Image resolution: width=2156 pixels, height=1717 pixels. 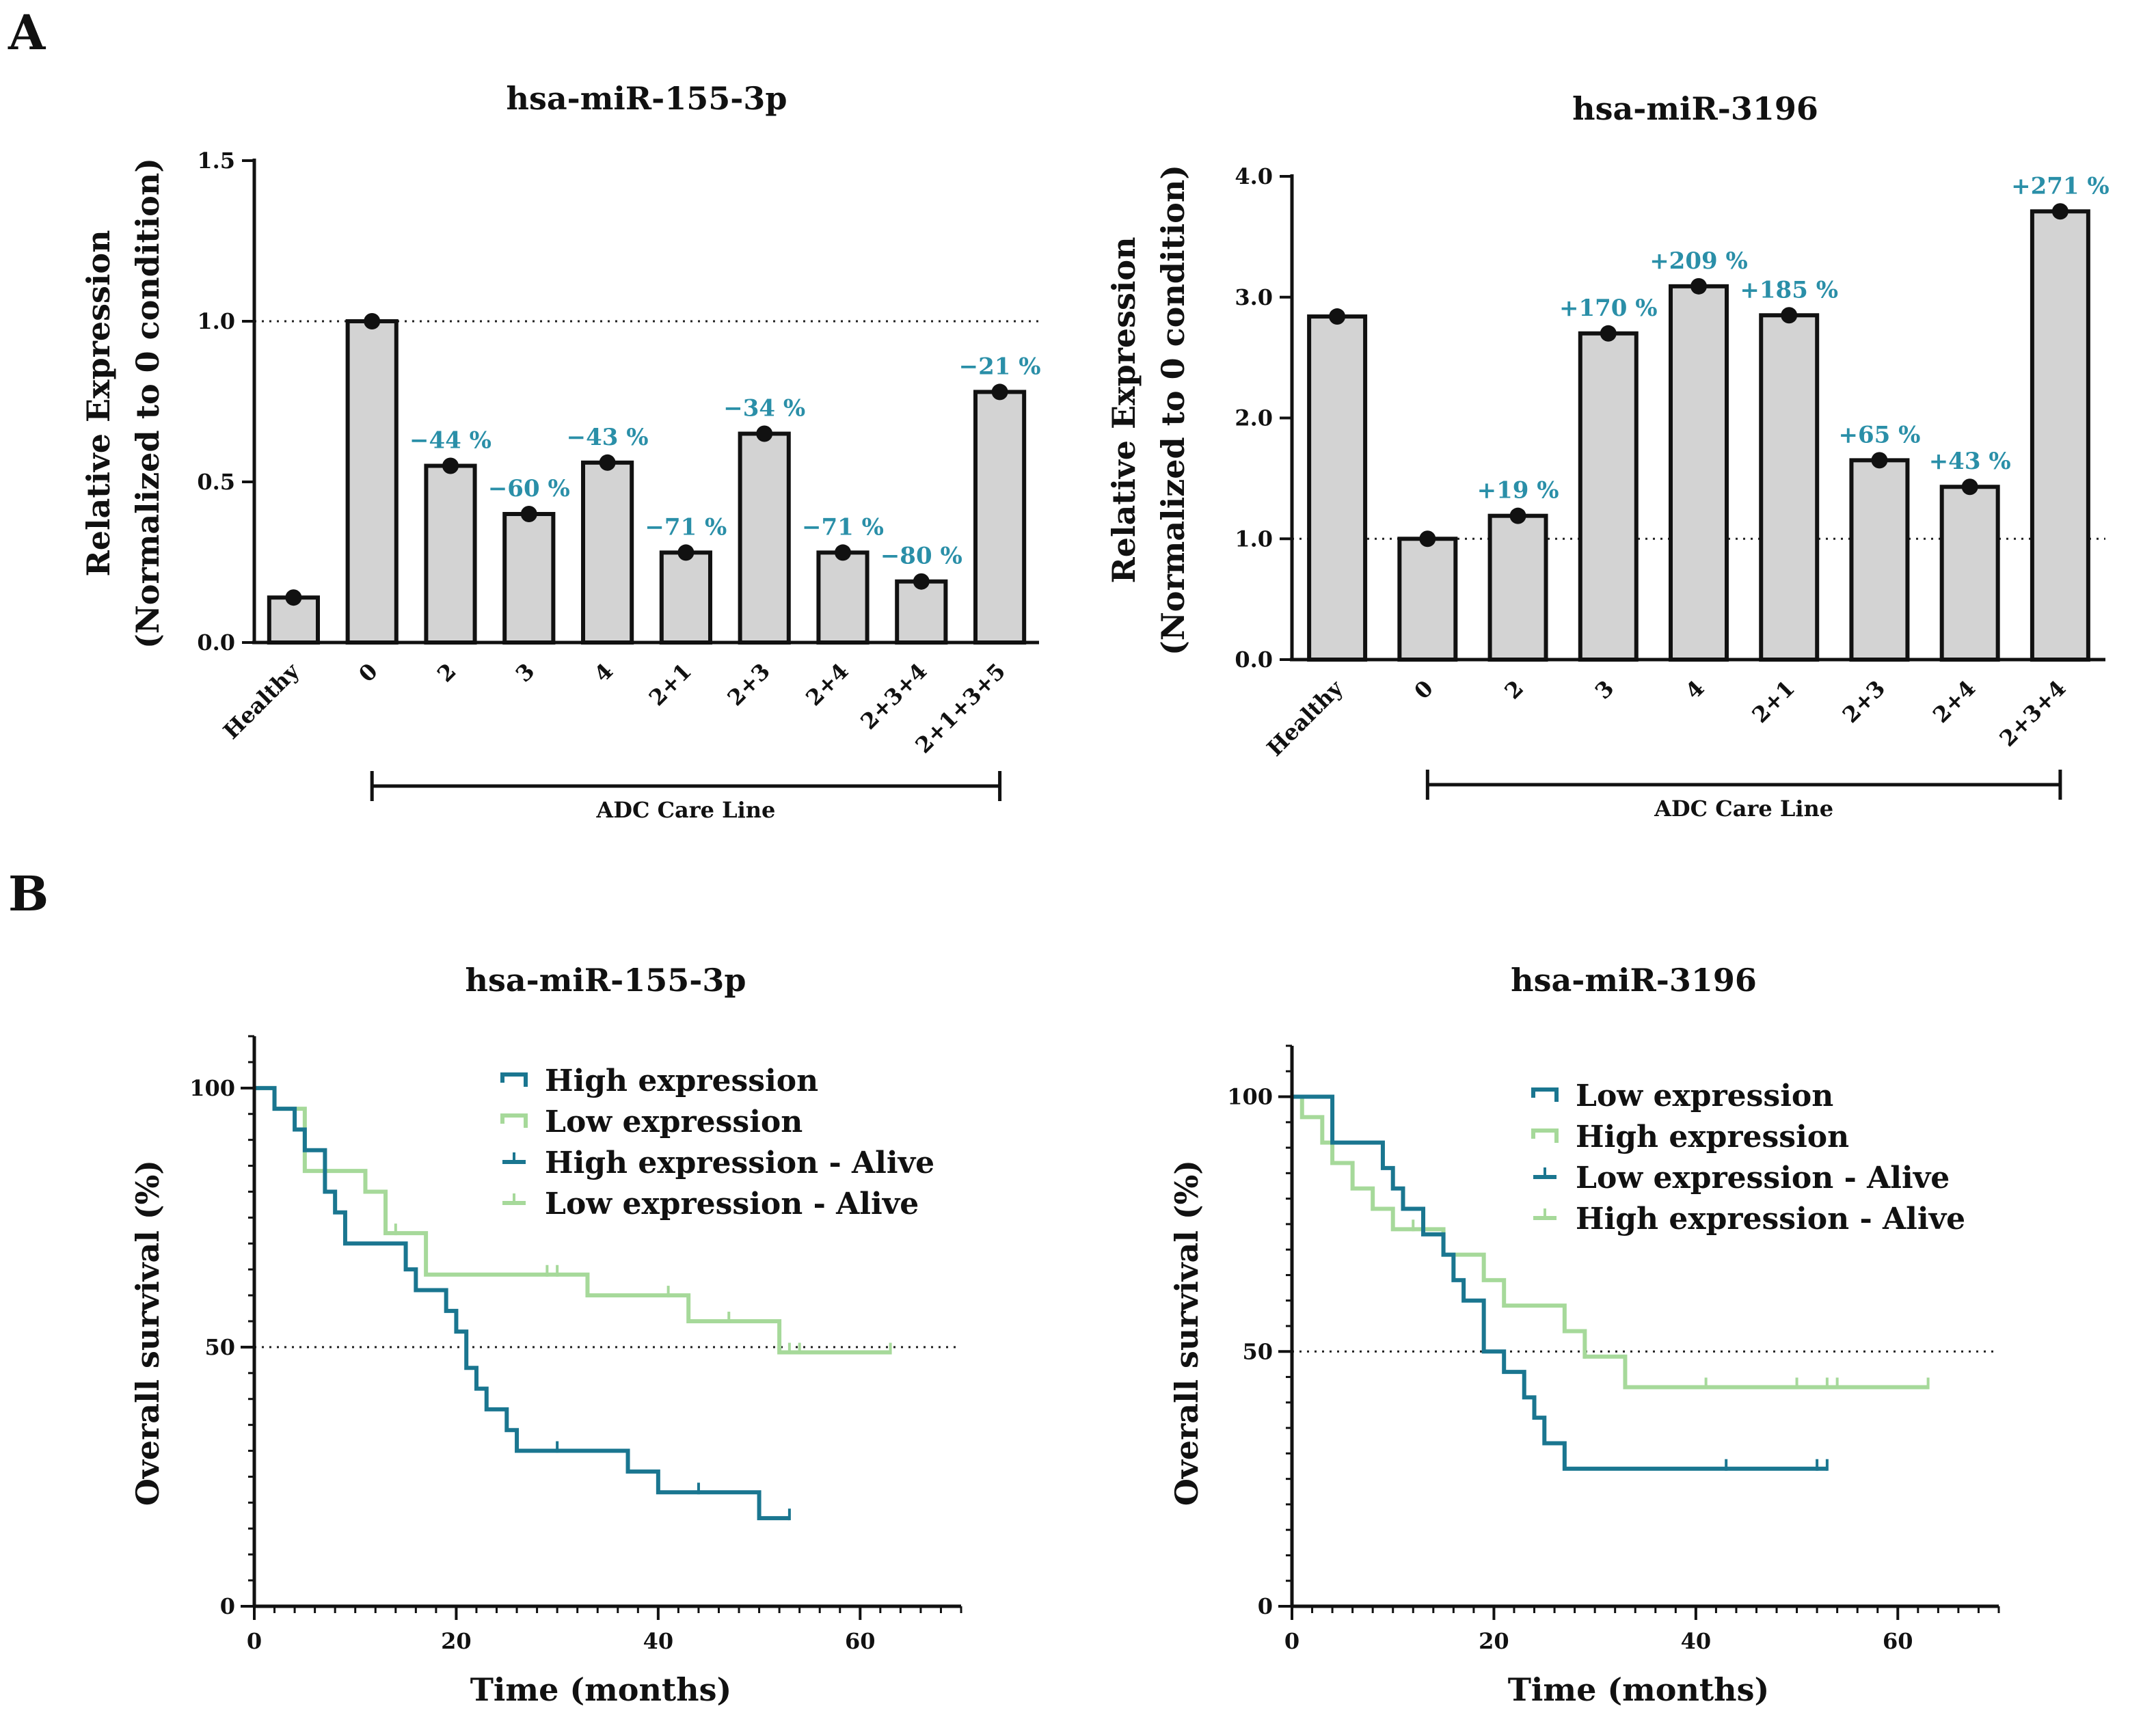 I want to click on percent-label: +185 %, so click(x=1789, y=289).